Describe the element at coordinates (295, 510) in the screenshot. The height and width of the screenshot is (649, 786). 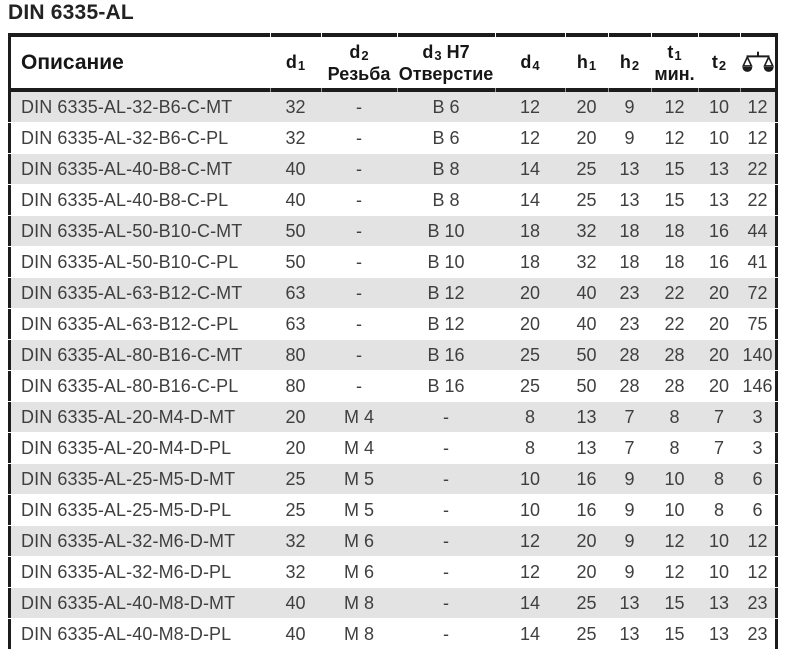
I see `cell-d1: 25` at that location.